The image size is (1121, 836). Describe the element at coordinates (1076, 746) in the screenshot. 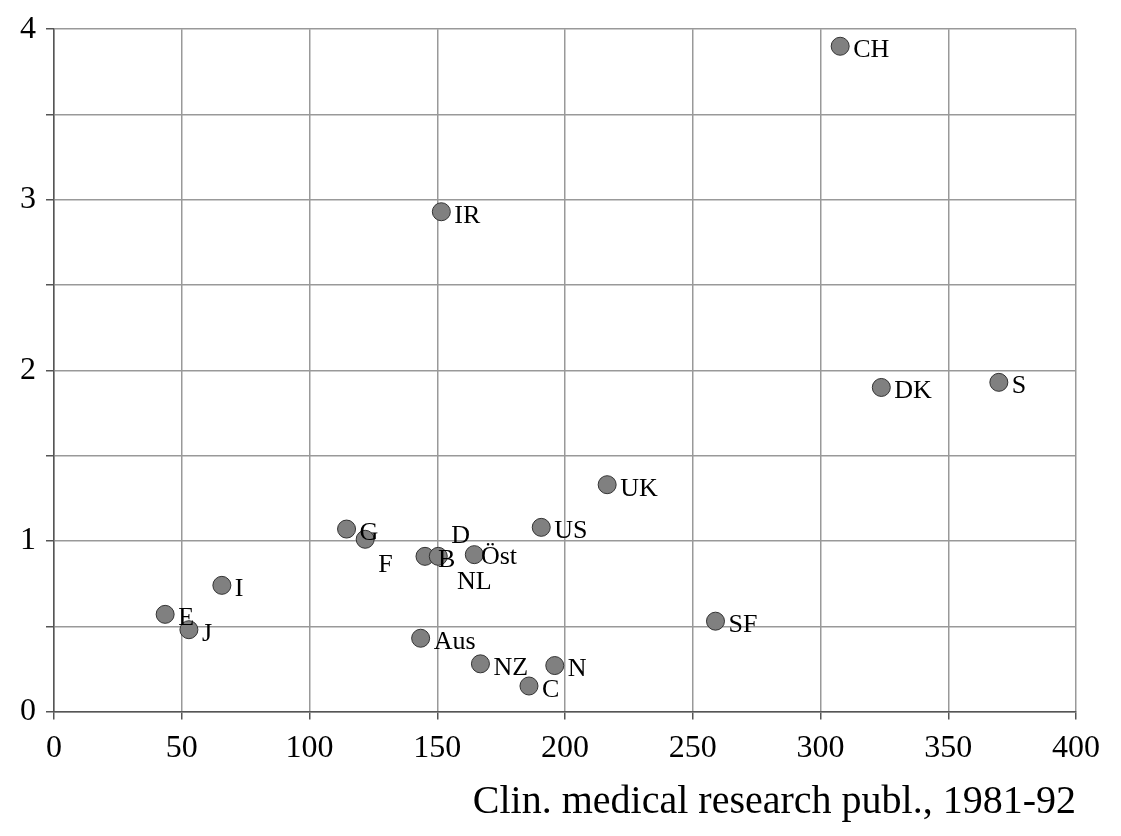

I see `x-tick-label: 400` at that location.